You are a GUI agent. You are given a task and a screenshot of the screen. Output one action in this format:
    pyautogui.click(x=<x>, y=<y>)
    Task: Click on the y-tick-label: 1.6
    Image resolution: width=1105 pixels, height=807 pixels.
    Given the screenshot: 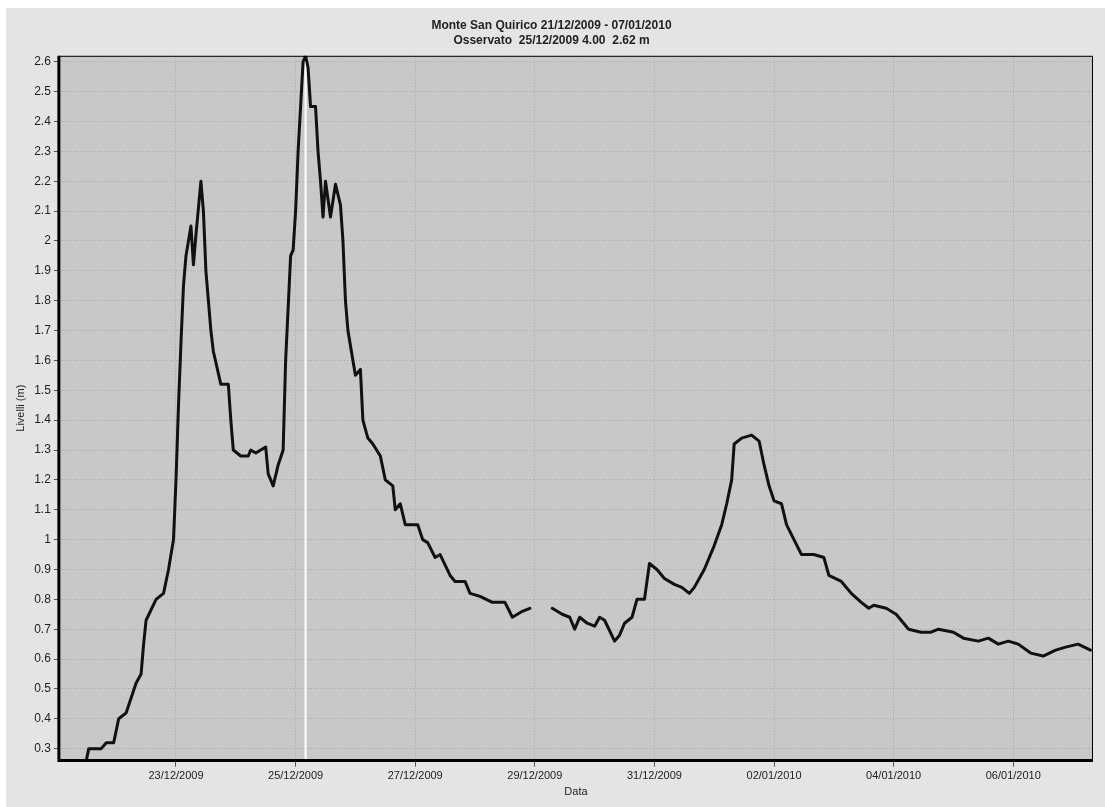 What is the action you would take?
    pyautogui.click(x=43, y=359)
    